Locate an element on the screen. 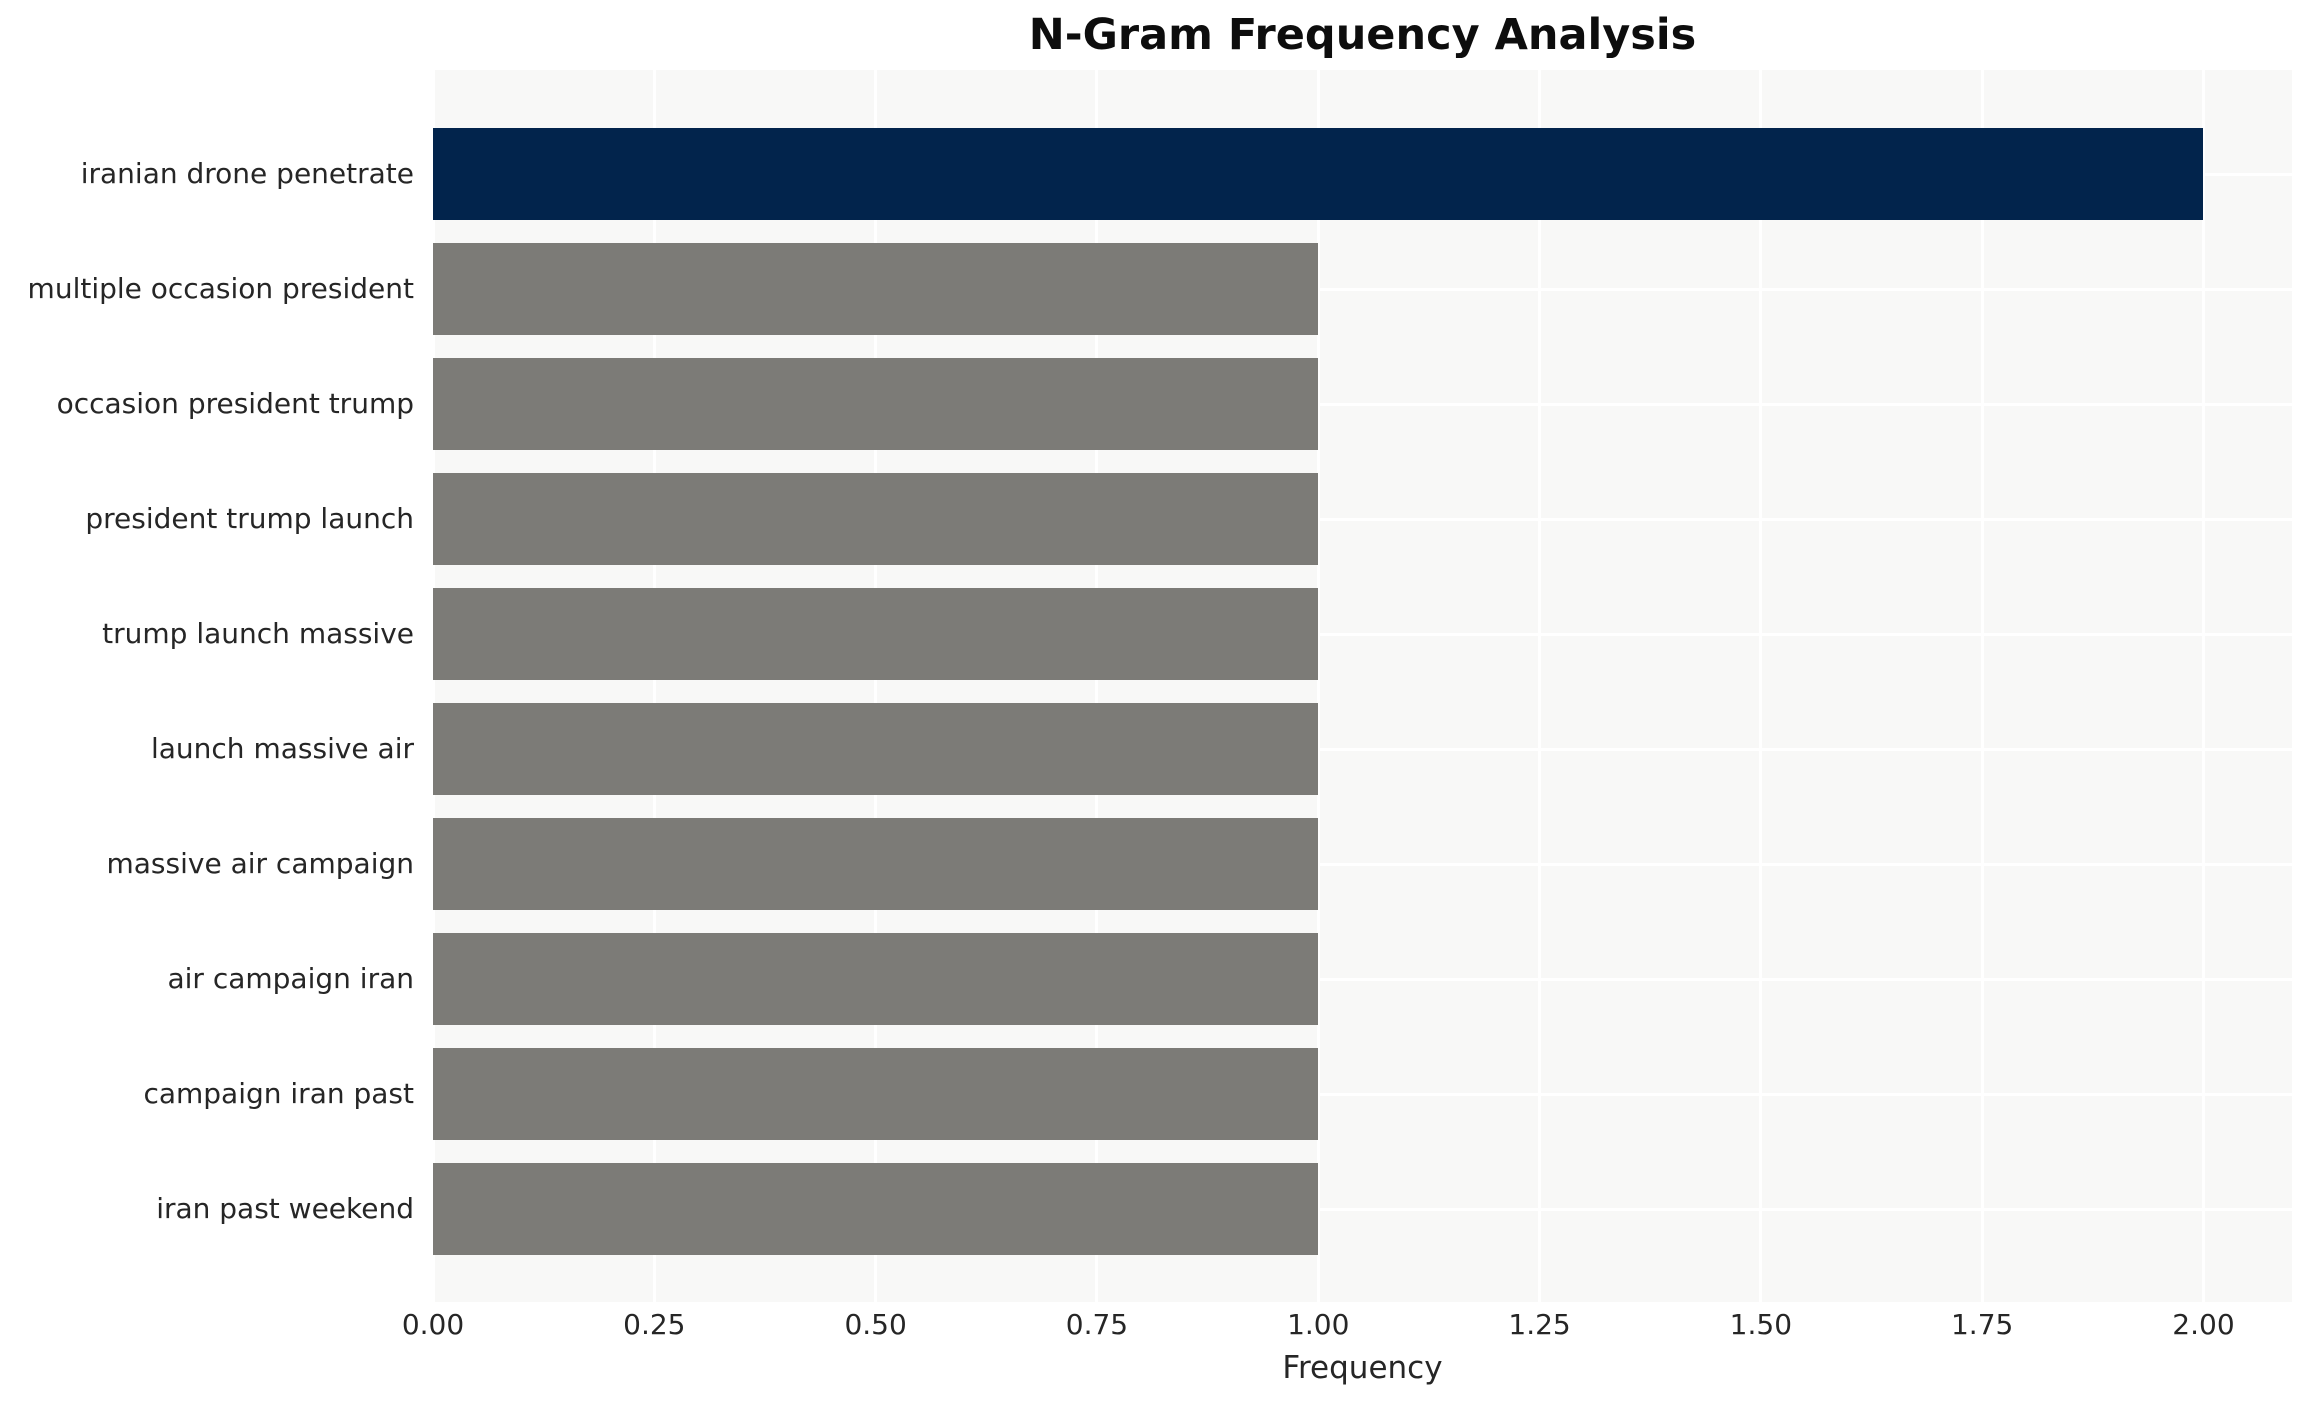 This screenshot has height=1402, width=2311. x-tick-label: 1.25 is located at coordinates (1539, 1324).